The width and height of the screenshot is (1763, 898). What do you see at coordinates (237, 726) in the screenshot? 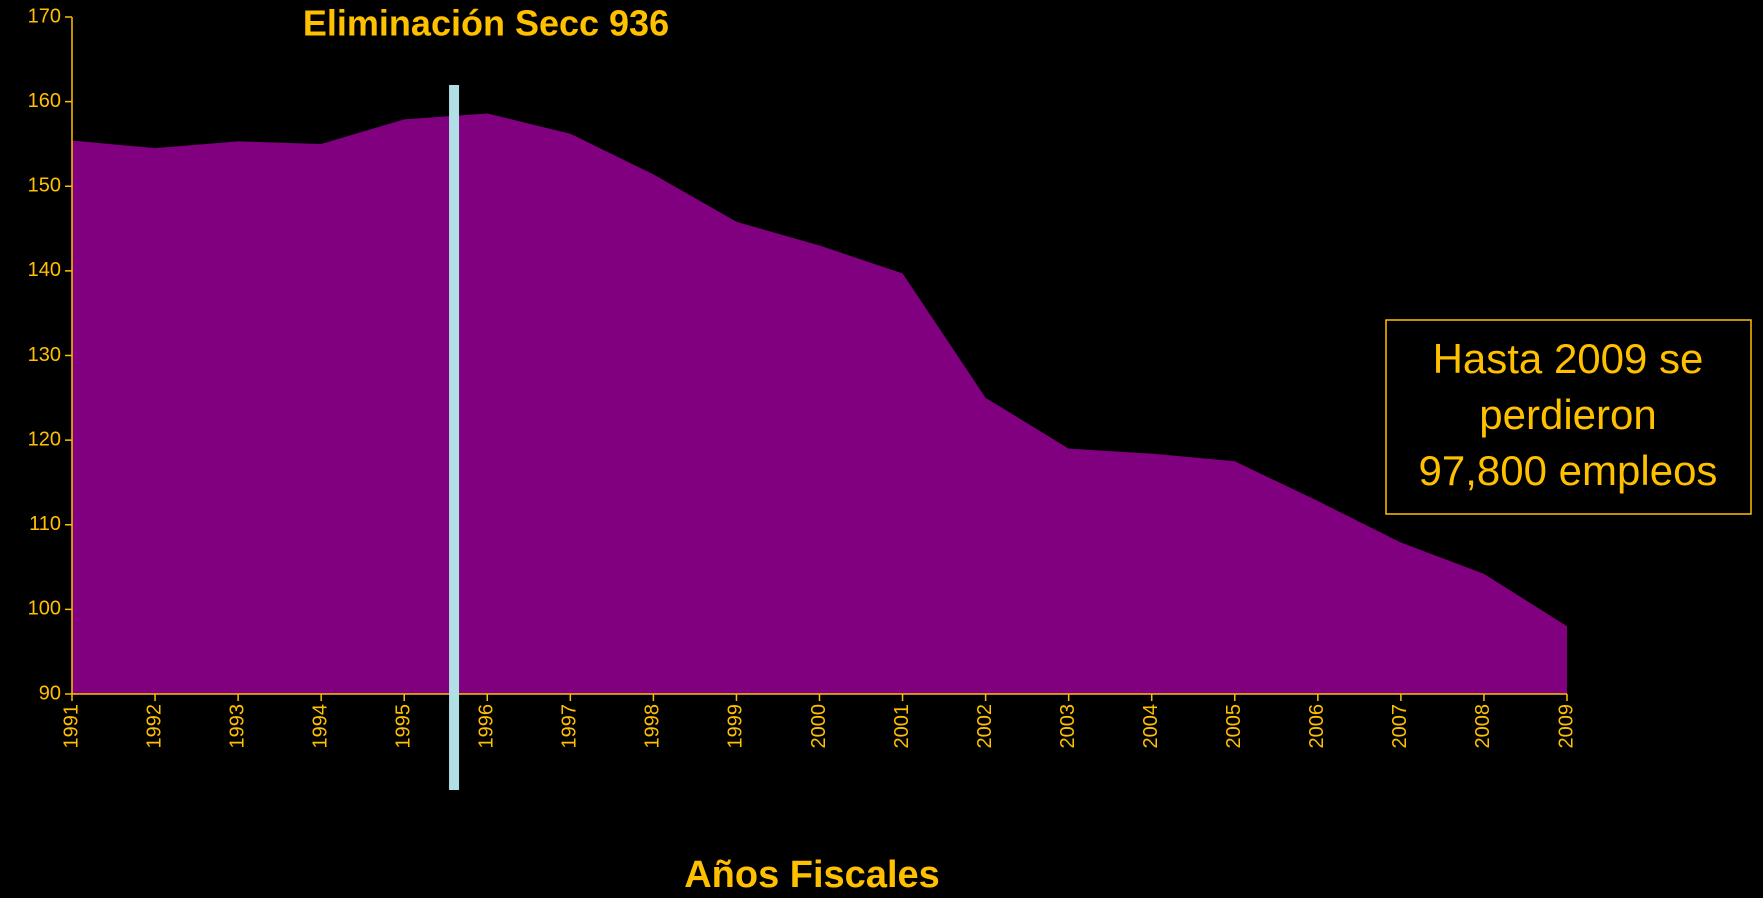
I see `x-tick-label: 1993` at bounding box center [237, 726].